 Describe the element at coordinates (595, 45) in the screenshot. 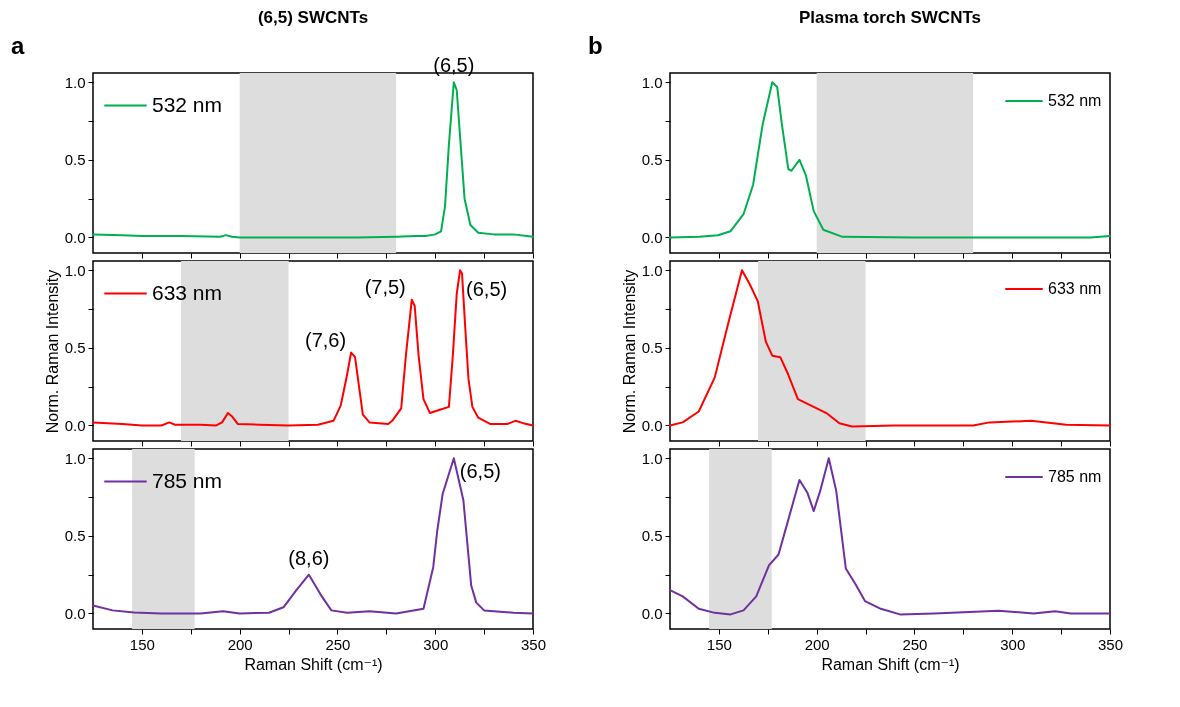

I see `text: b` at that location.